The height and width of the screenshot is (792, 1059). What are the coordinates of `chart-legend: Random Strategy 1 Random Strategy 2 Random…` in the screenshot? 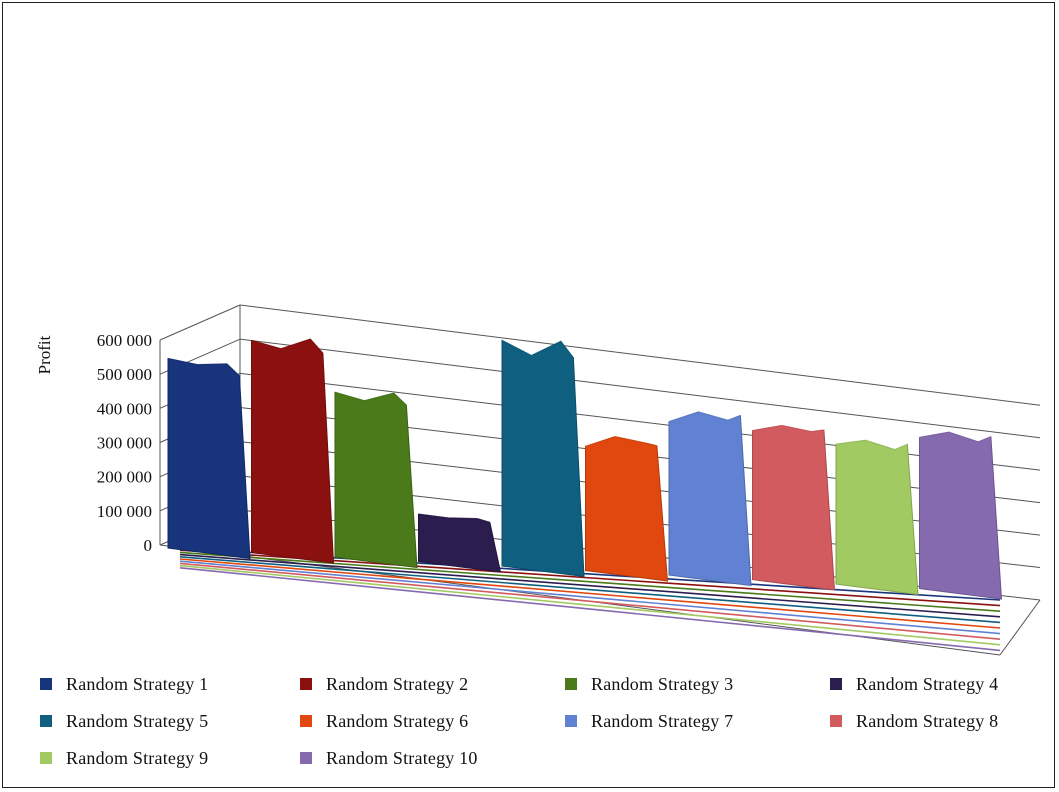 It's located at (540, 727).